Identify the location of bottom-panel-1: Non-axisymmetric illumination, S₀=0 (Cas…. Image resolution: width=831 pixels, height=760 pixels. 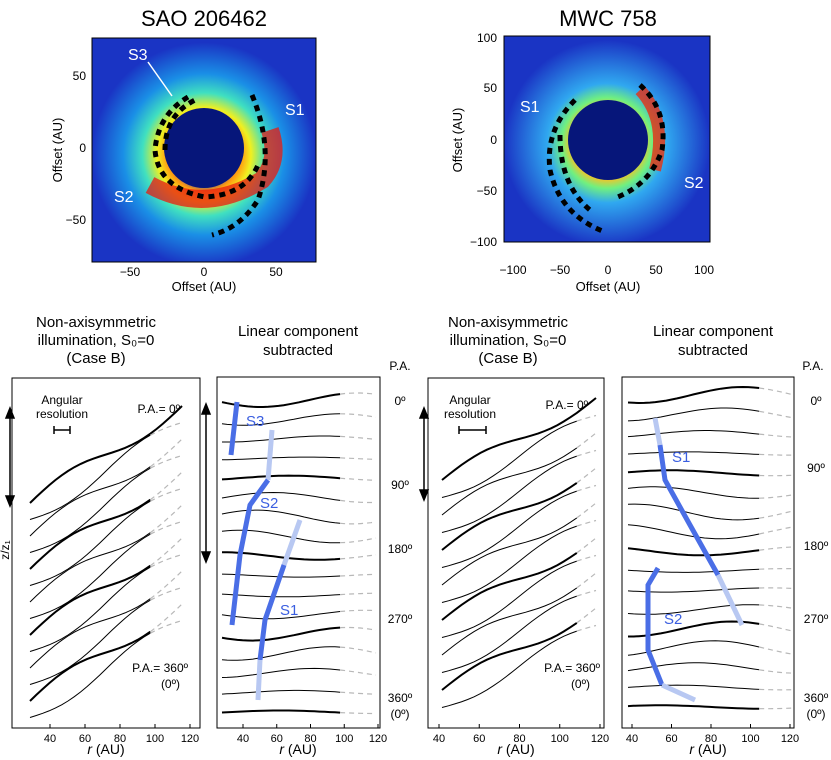
(100, 535).